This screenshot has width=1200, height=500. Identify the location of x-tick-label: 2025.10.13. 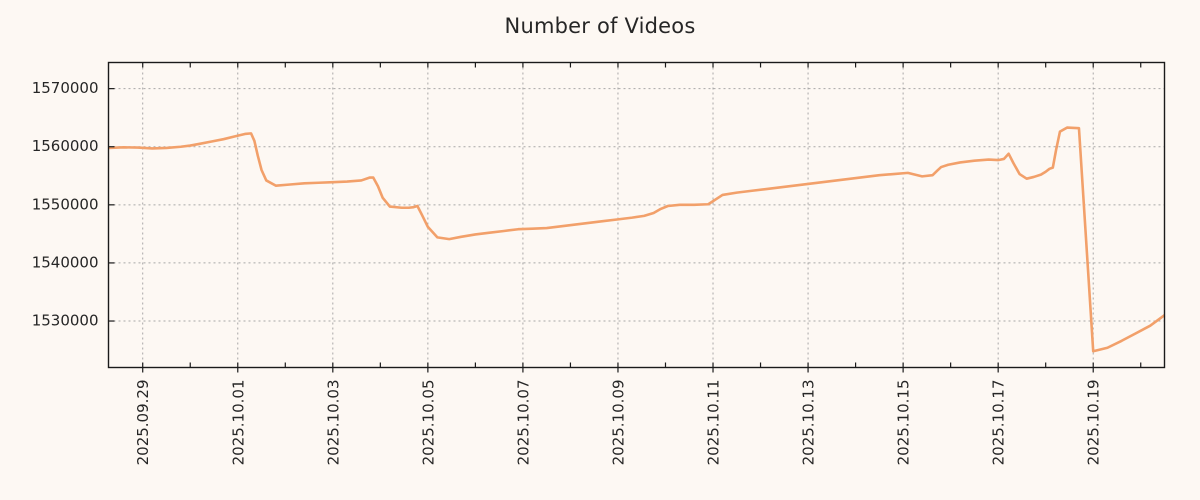
(809, 423).